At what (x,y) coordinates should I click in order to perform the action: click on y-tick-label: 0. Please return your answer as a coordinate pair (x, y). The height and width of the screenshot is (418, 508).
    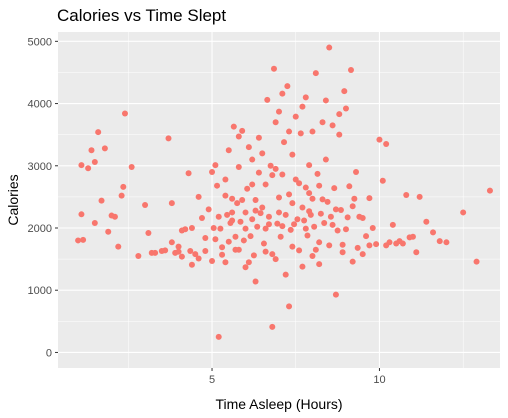
    Looking at the image, I should click on (49, 353).